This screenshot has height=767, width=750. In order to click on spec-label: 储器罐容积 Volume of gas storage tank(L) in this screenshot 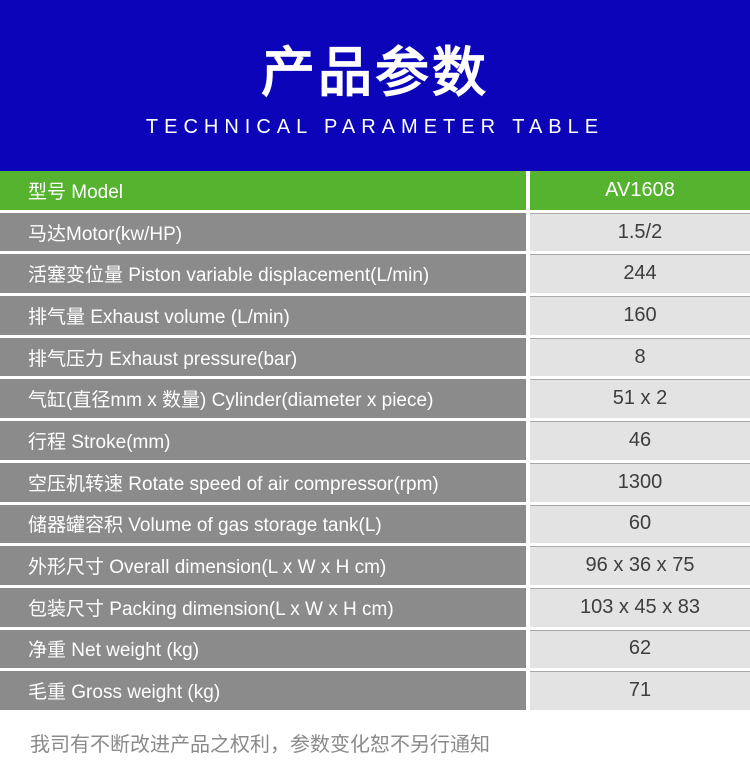, I will do `click(263, 524)`.